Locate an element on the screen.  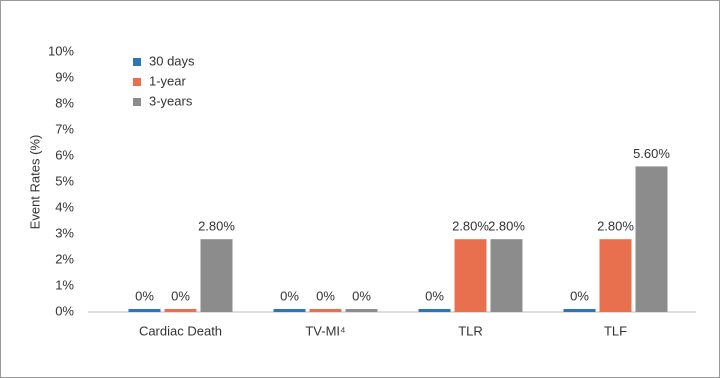
y-tick-label: 0% is located at coordinates (64, 310).